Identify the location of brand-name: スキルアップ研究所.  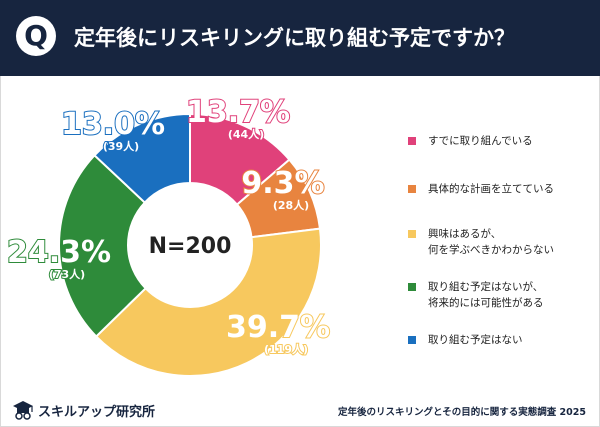
(97, 412).